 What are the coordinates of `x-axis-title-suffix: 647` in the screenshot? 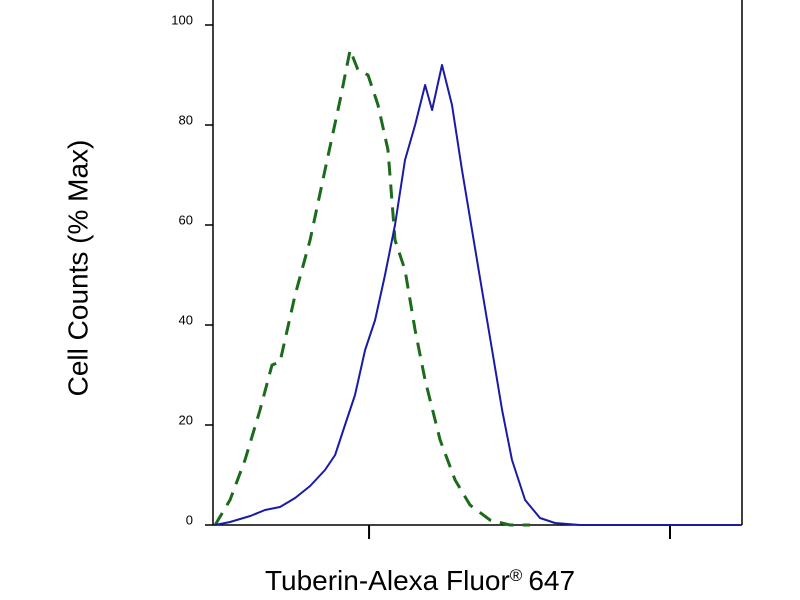 It's located at (551, 580).